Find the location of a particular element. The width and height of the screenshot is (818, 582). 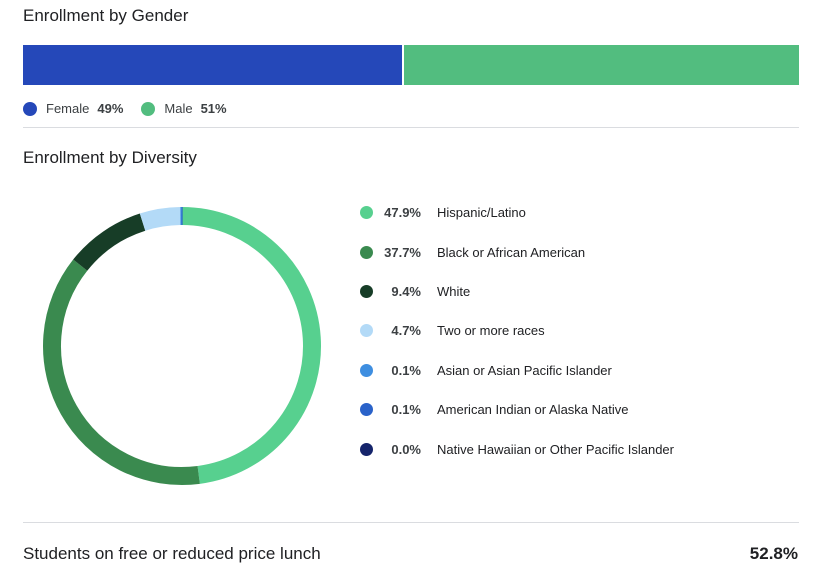

diversity-legend-item: 0.1% Asian or Asian Pacific Islander is located at coordinates (517, 370).